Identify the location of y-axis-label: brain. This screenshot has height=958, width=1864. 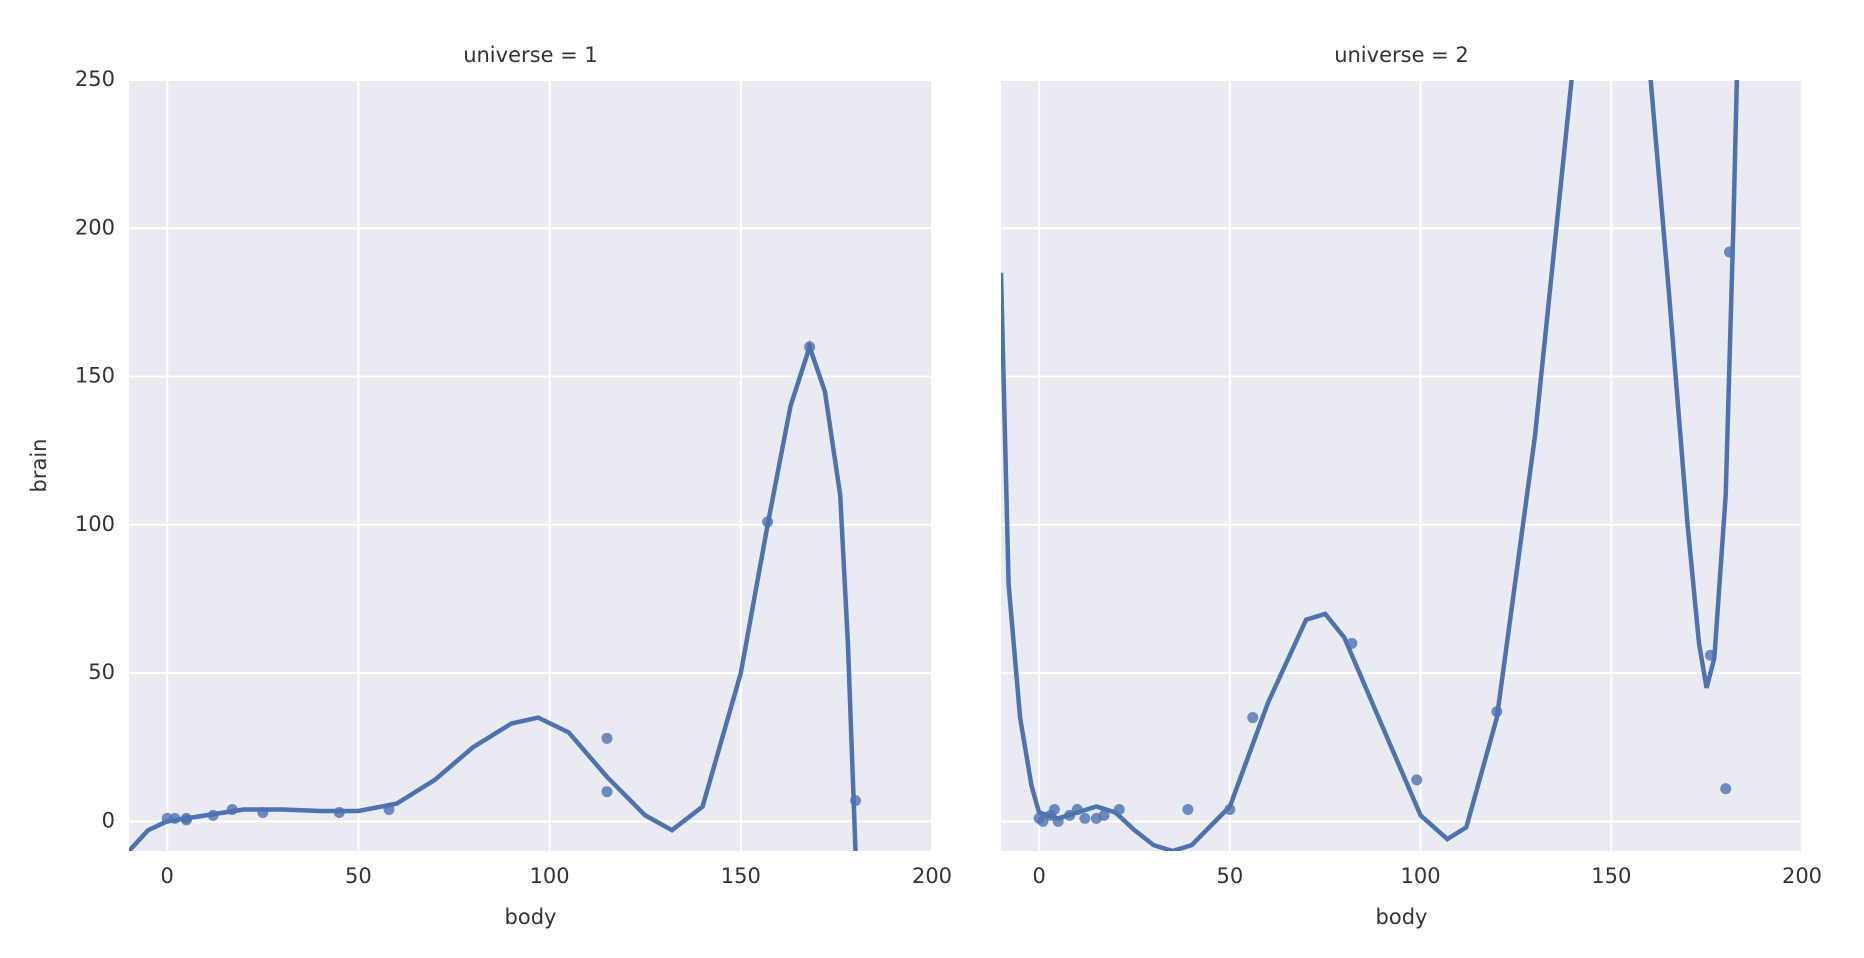
(39, 466).